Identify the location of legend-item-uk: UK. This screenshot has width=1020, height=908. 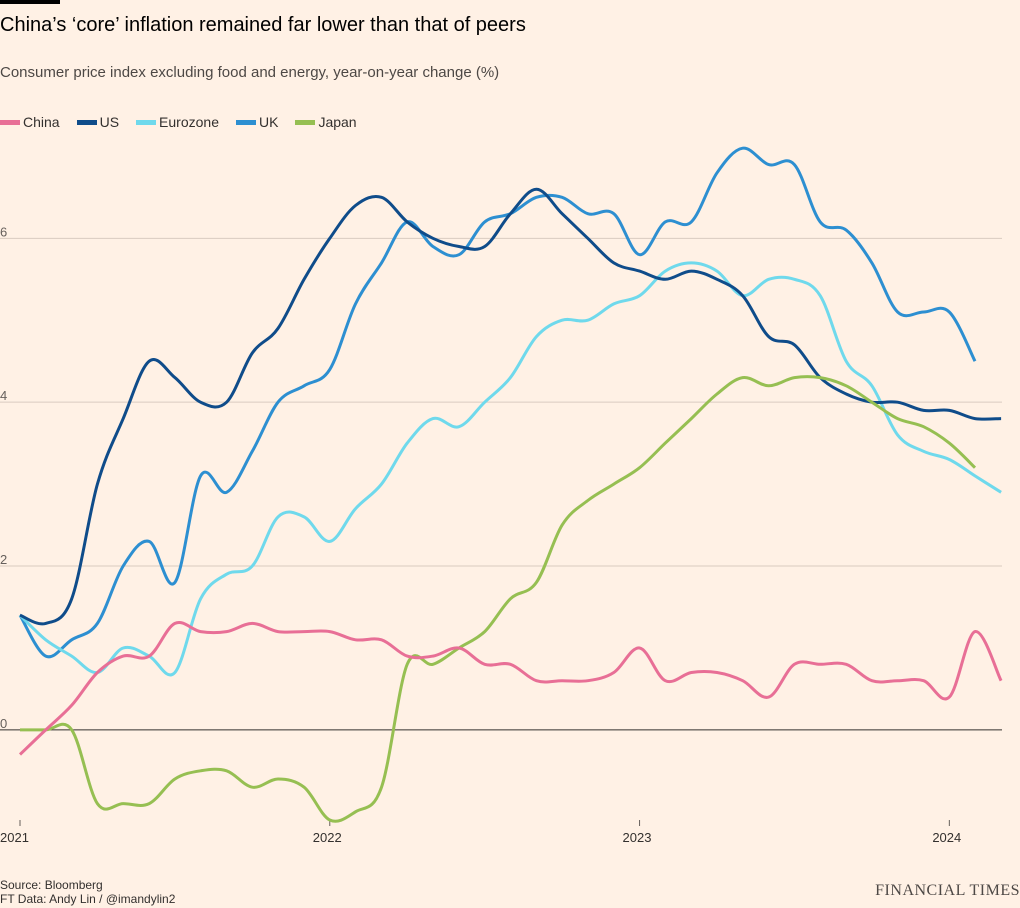
(257, 122).